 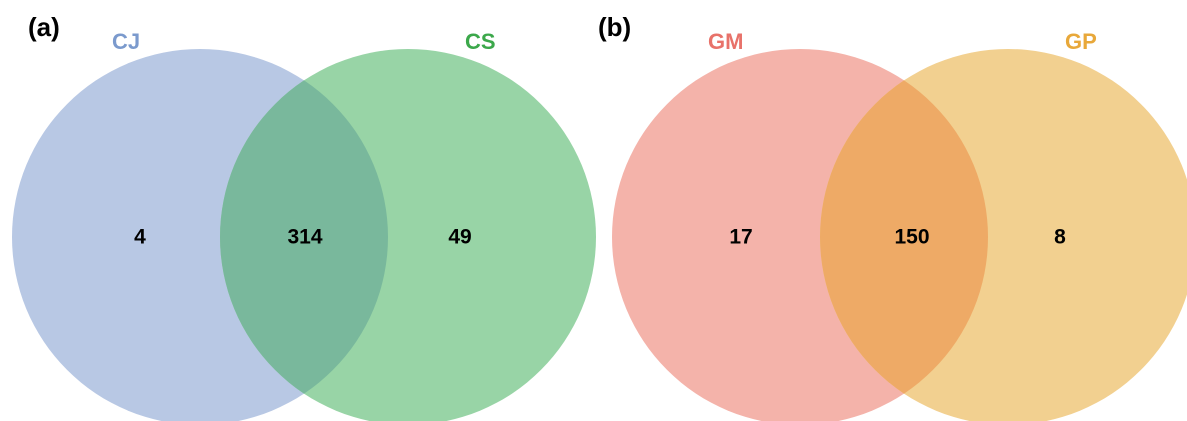 What do you see at coordinates (614, 27) in the screenshot?
I see `panel-b-letter: (b)` at bounding box center [614, 27].